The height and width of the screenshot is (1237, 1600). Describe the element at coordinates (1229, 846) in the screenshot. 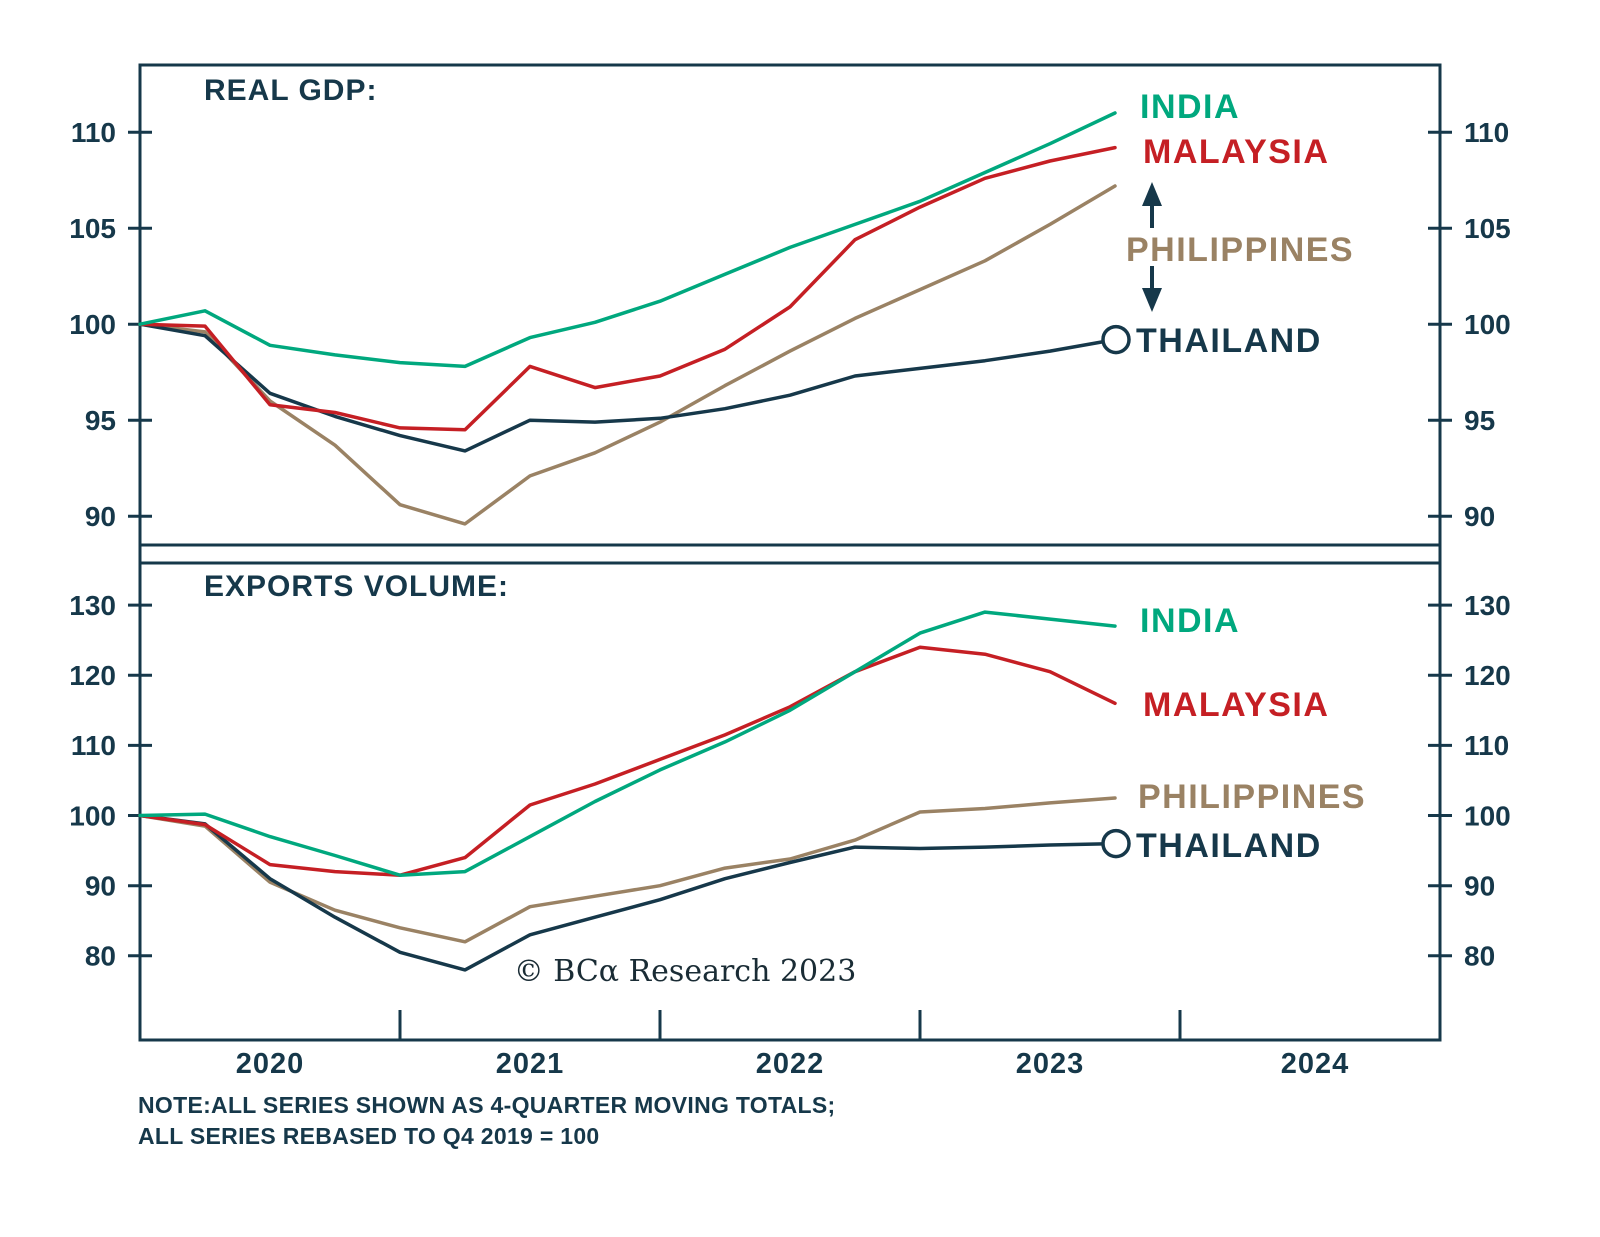

I see `legend-exports-thailand: THAILAND` at that location.